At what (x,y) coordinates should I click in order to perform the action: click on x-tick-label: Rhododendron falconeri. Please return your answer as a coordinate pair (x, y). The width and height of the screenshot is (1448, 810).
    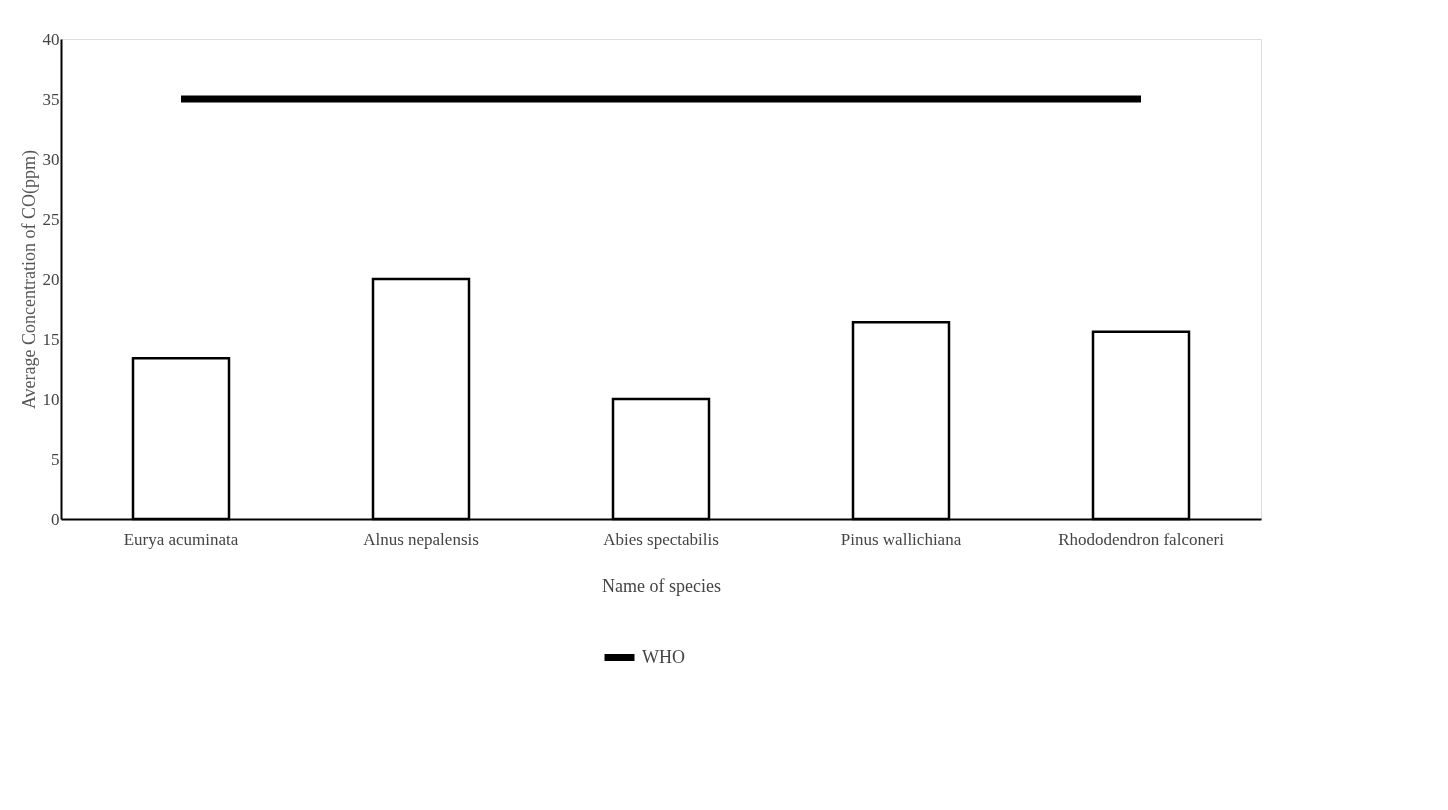
    Looking at the image, I should click on (1141, 539).